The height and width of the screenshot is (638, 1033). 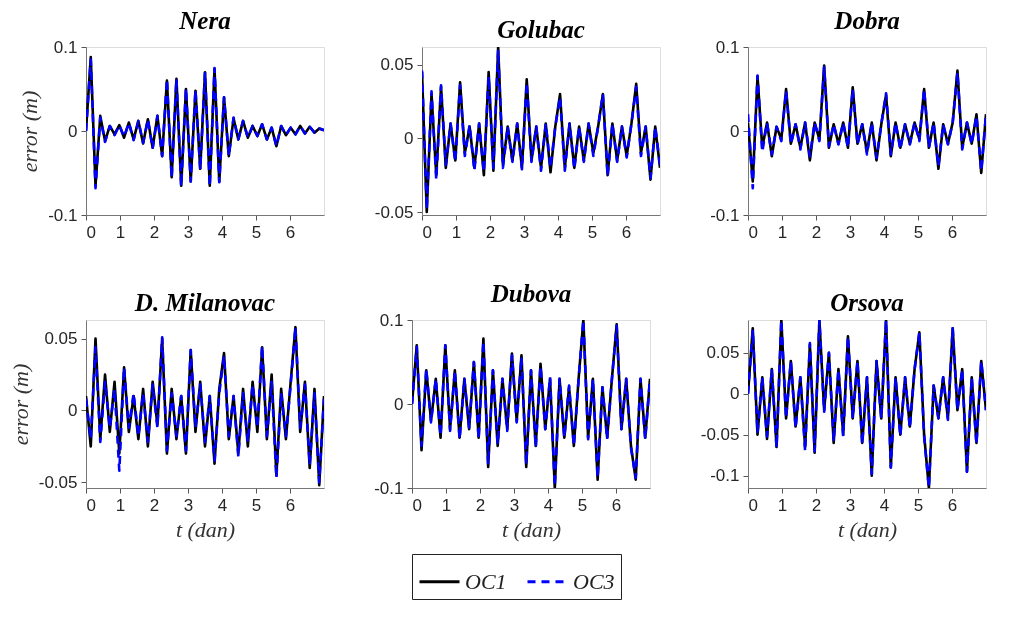 What do you see at coordinates (866, 20) in the screenshot?
I see `chart-title: Dobra` at bounding box center [866, 20].